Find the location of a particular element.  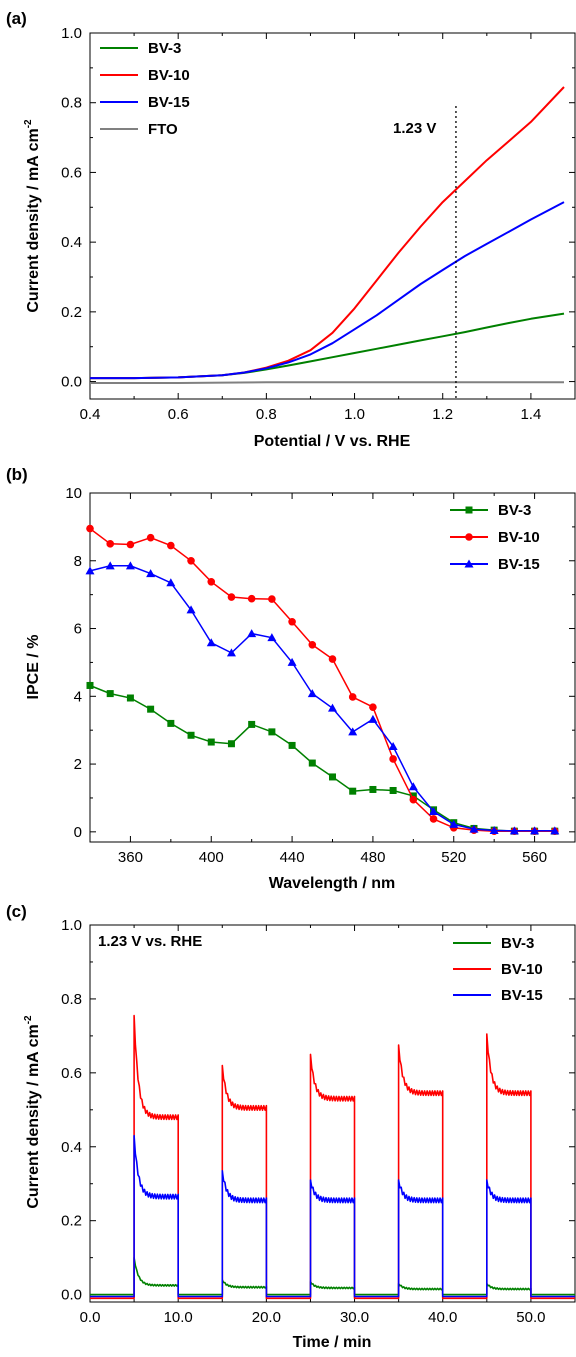

y-tick-label: 0.6 is located at coordinates (71, 1073).